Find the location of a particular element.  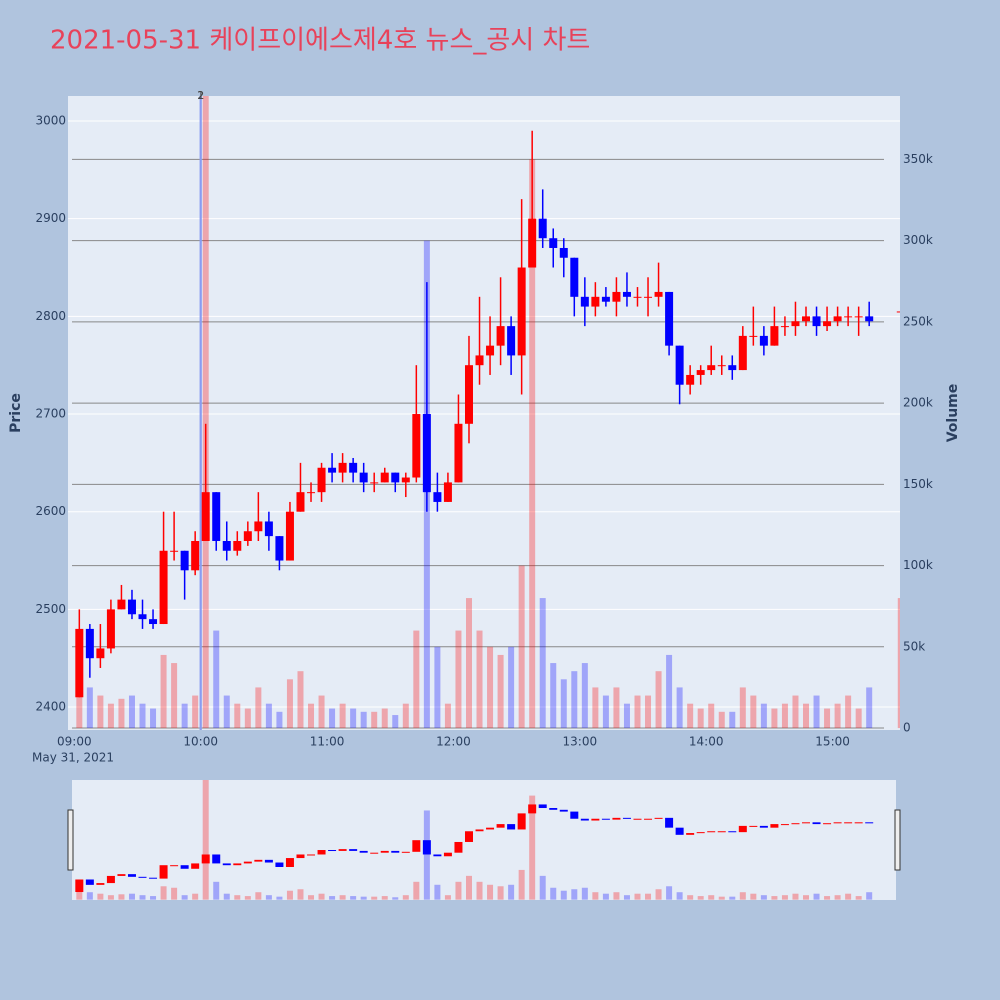

annotation: 2 is located at coordinates (200, 95).